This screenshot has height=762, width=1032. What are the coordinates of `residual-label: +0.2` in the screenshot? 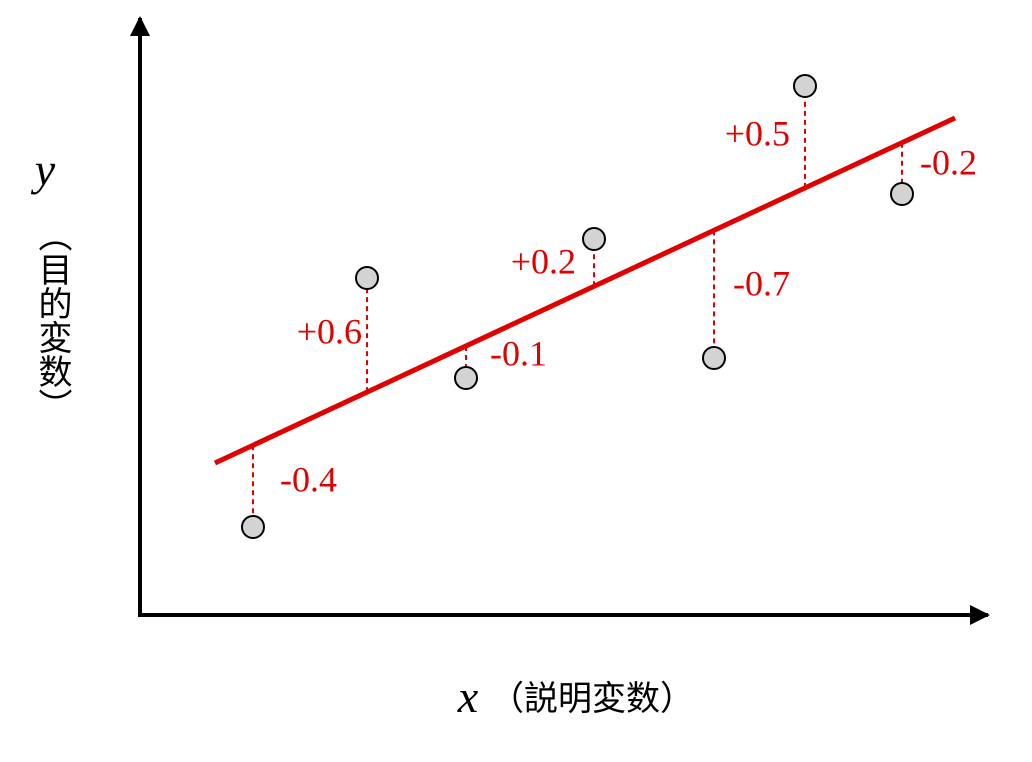 It's located at (543, 261).